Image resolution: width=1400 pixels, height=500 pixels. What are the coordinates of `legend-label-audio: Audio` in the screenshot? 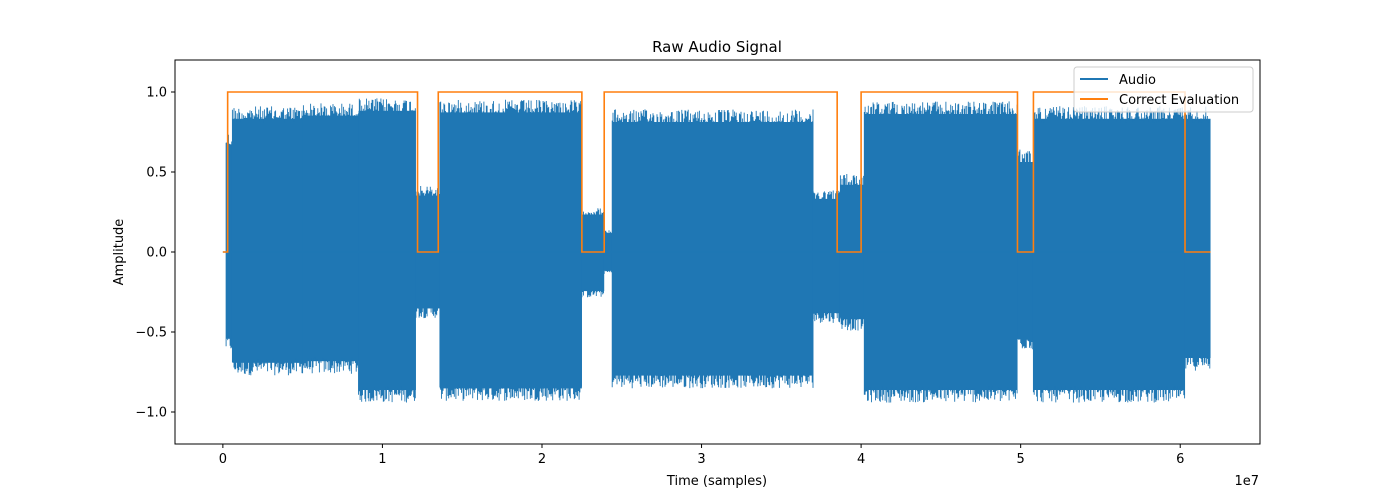 It's located at (1137, 80).